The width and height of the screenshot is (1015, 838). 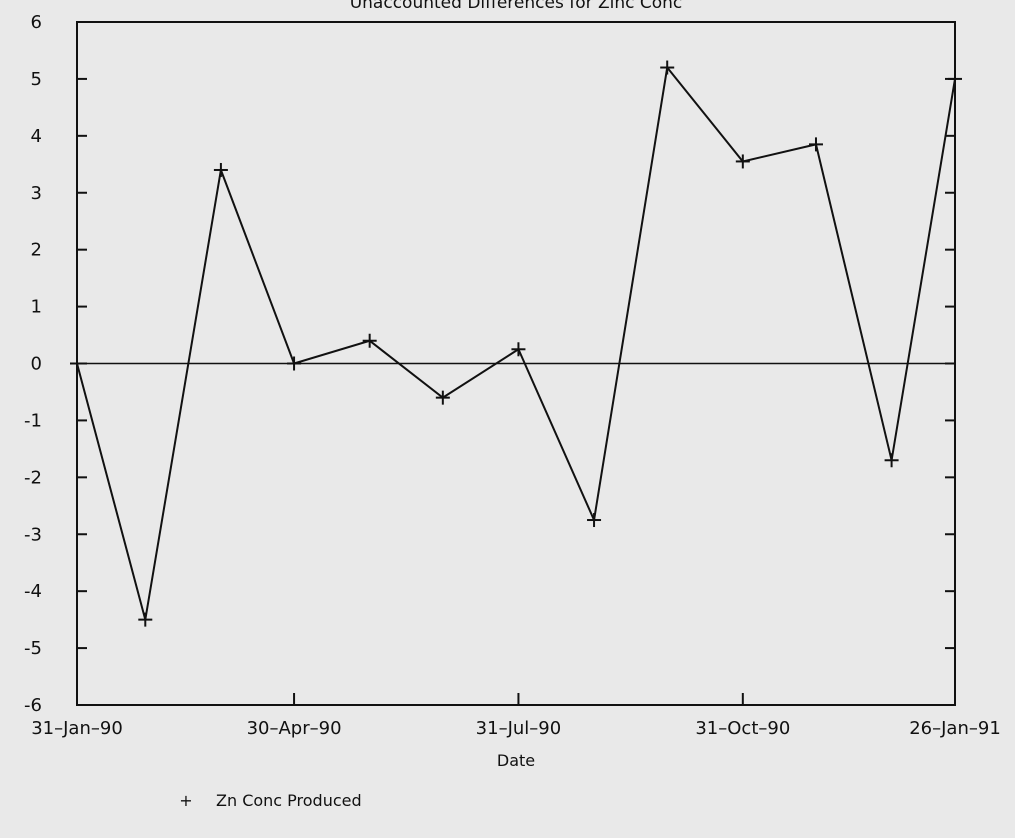 I want to click on x-tick-label: 31–Jan–90, so click(x=77, y=728).